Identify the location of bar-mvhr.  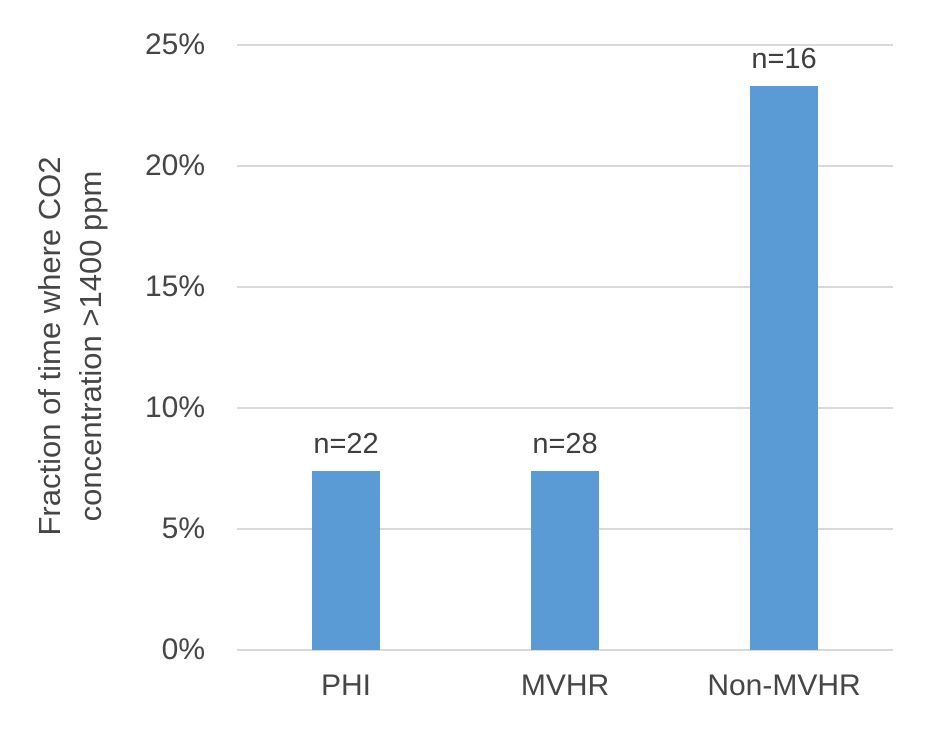
(565, 560).